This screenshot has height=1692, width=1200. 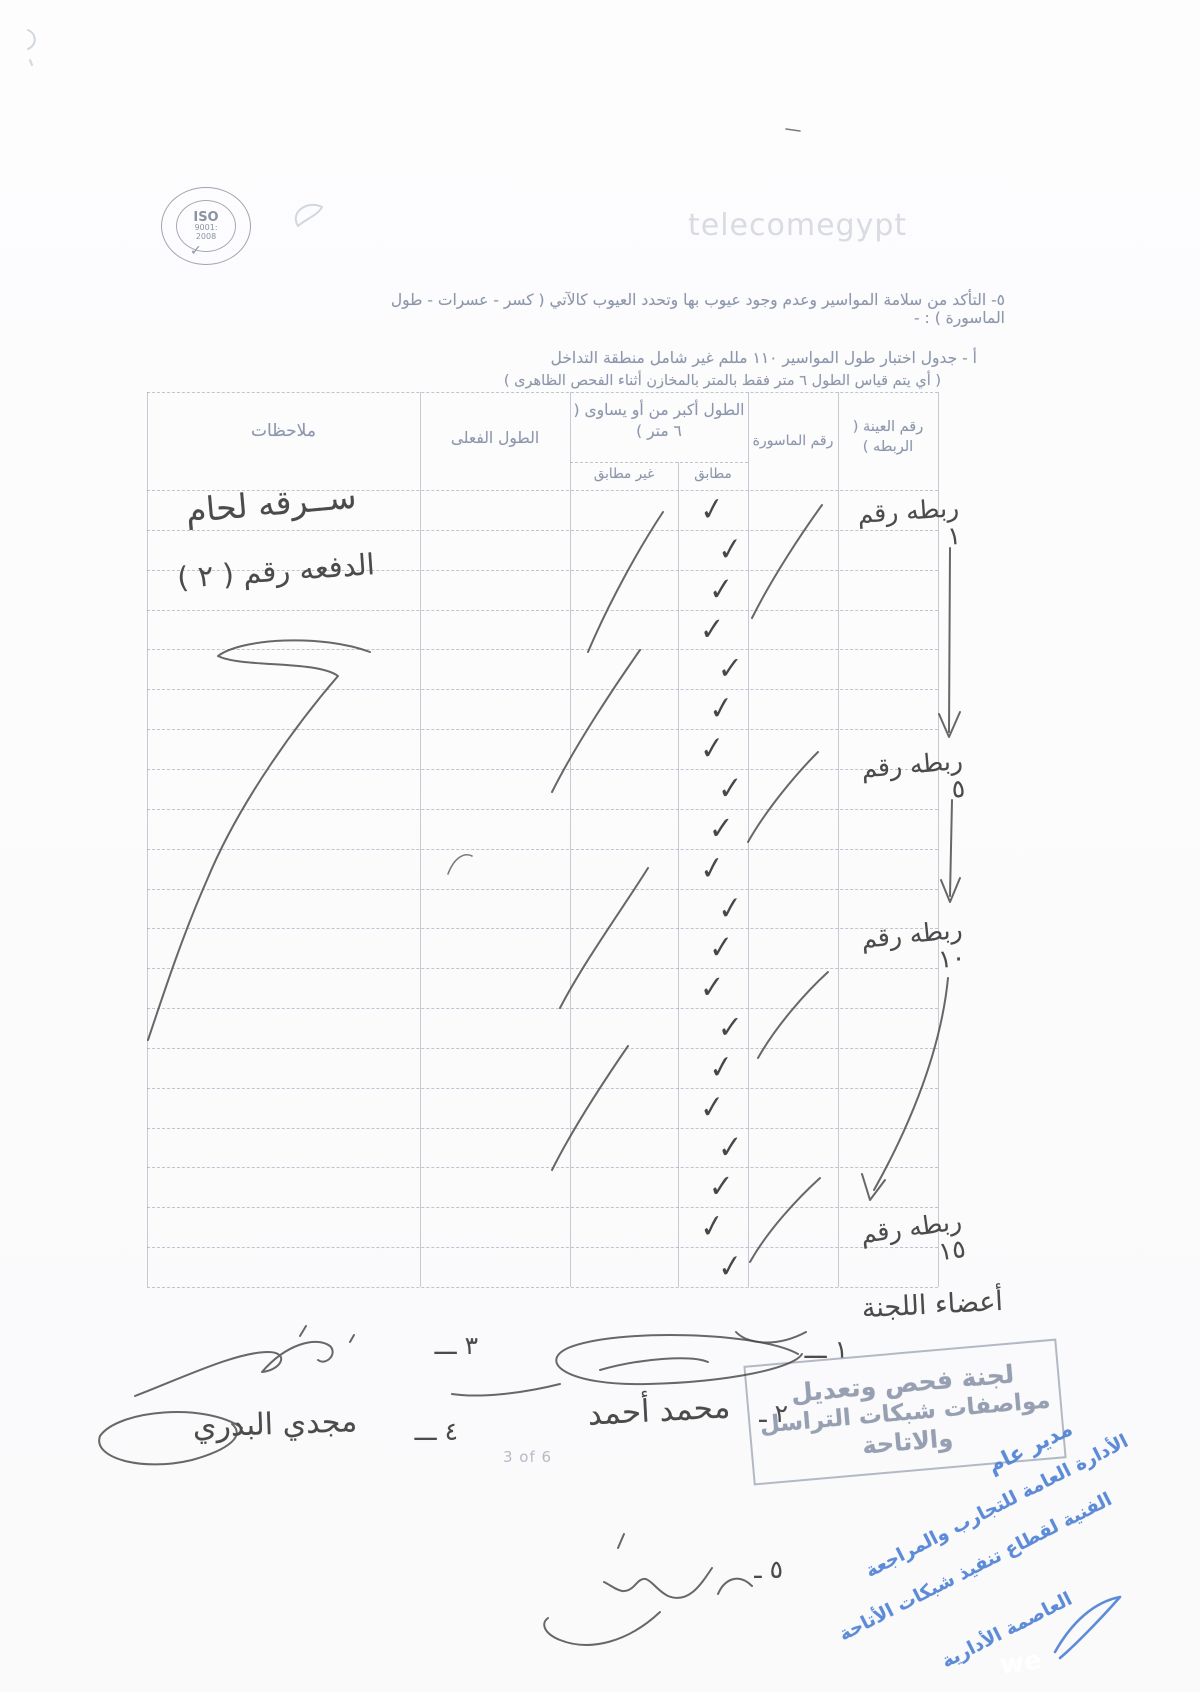 What do you see at coordinates (826, 1349) in the screenshot?
I see `signature-1-number: ١ ـــ` at bounding box center [826, 1349].